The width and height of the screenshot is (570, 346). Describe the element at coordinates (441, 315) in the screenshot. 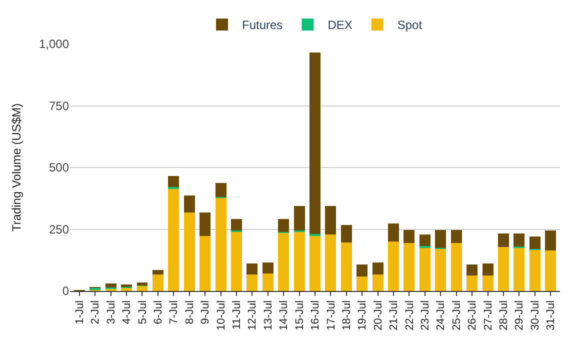

I see `x-tick-label: 24-Jul` at that location.